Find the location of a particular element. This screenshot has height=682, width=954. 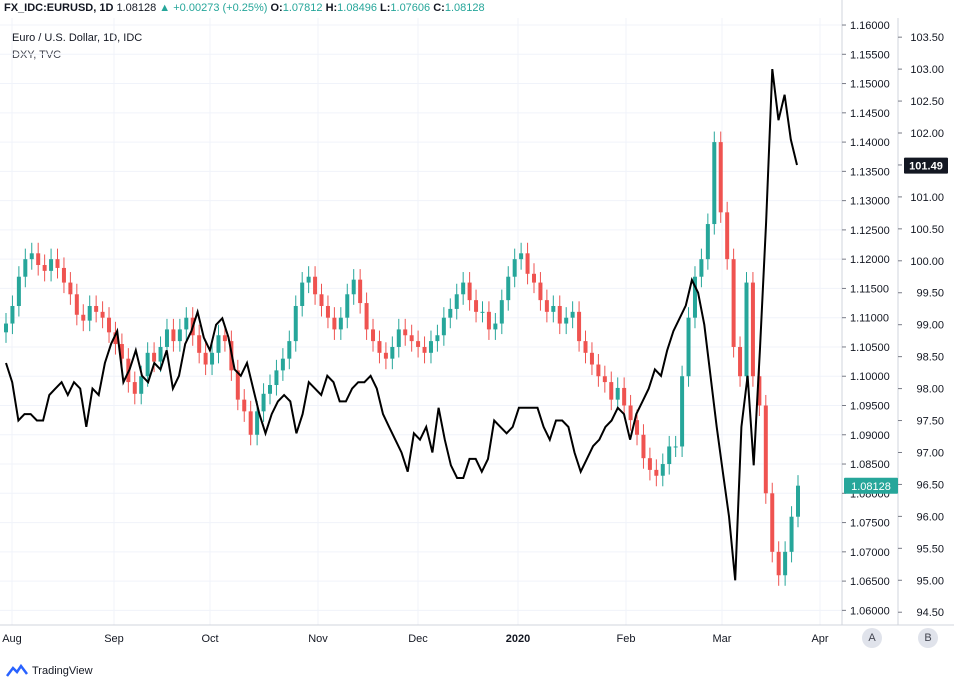

legend-main-series: Euro / U.S. Dollar, 1D, IDC is located at coordinates (77, 38).